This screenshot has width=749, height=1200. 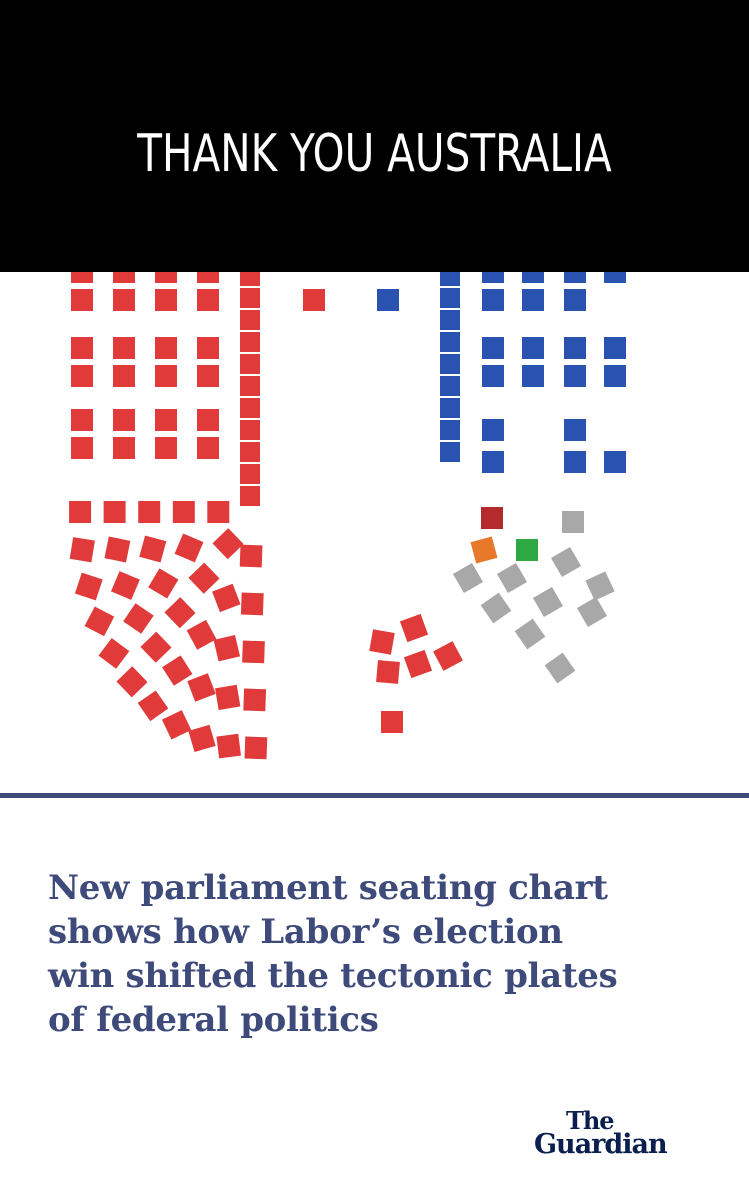 I want to click on headline-line: win shifted the tectonic plates, so click(x=333, y=976).